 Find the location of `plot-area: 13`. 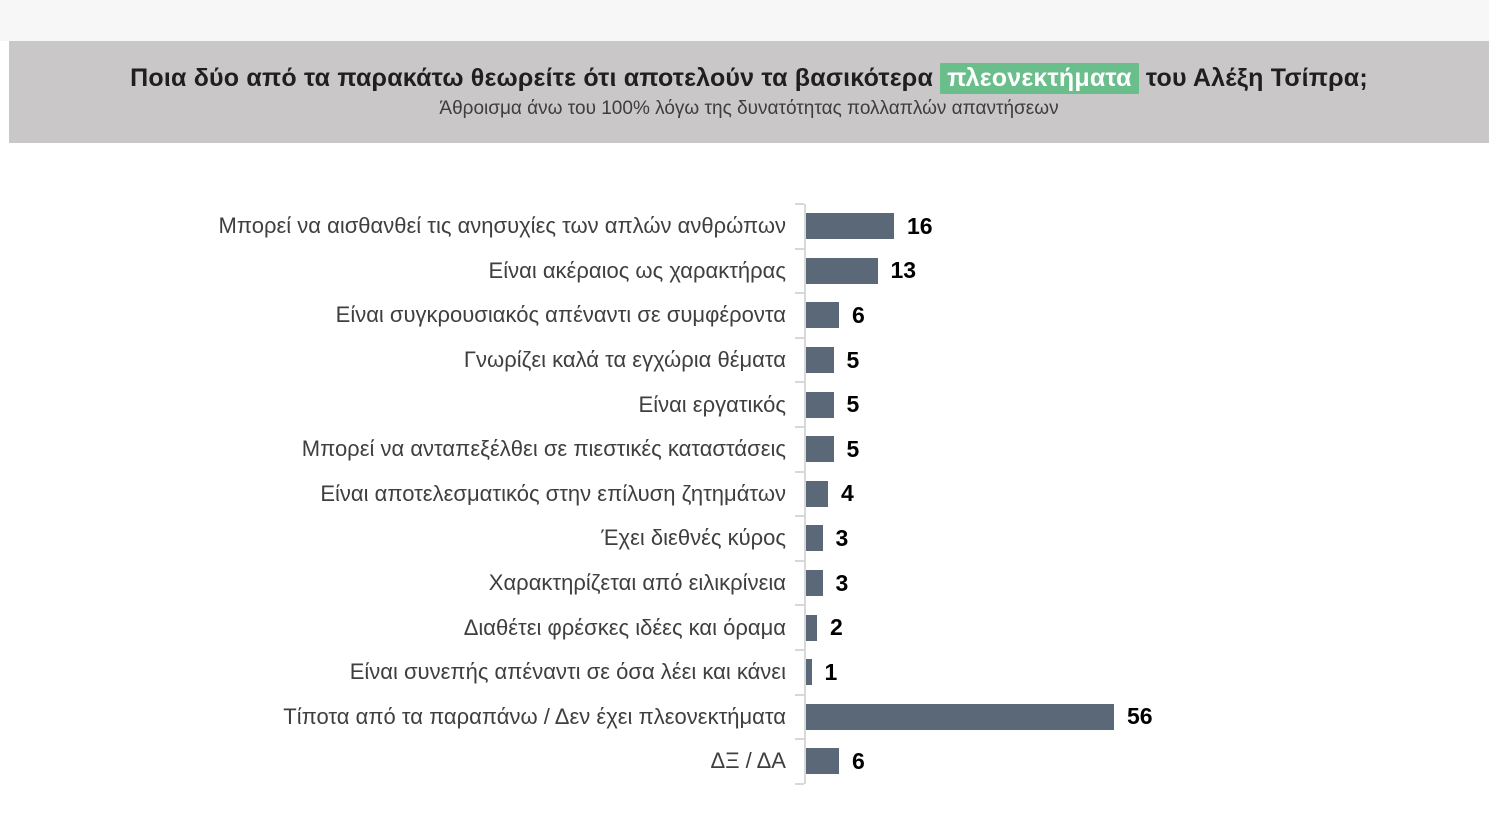

plot-area: 13 is located at coordinates (1142, 270).